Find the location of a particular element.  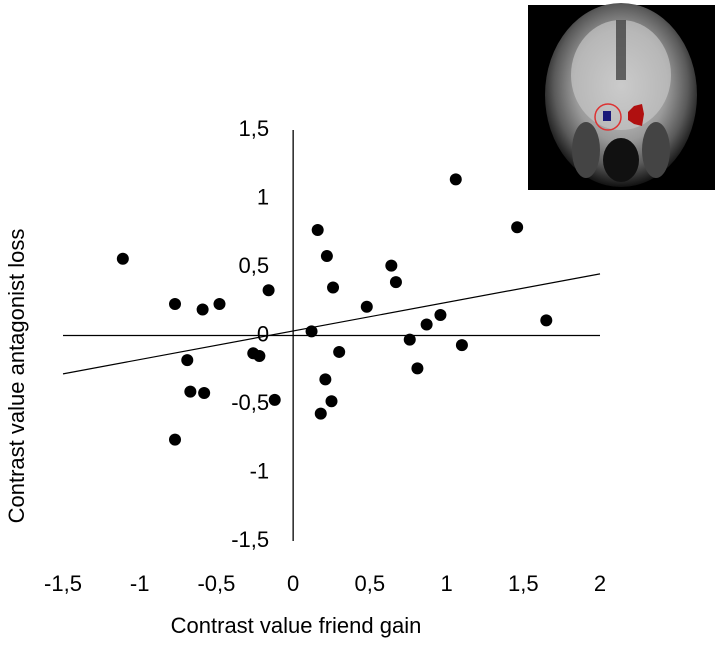

trend-line is located at coordinates (331, 324).